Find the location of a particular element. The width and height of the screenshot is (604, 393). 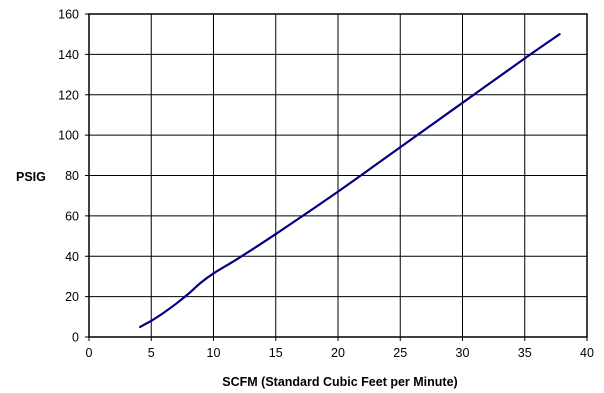

y-axis-title: PSIG is located at coordinates (31, 177).